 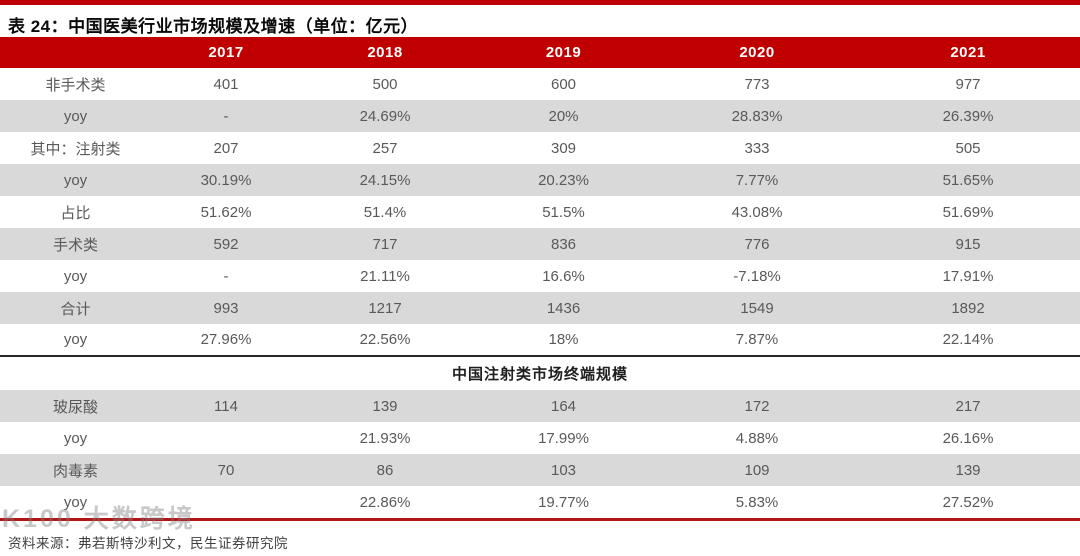 I want to click on table-row: 肉毒素 70 86 103 109 139, so click(x=540, y=470).